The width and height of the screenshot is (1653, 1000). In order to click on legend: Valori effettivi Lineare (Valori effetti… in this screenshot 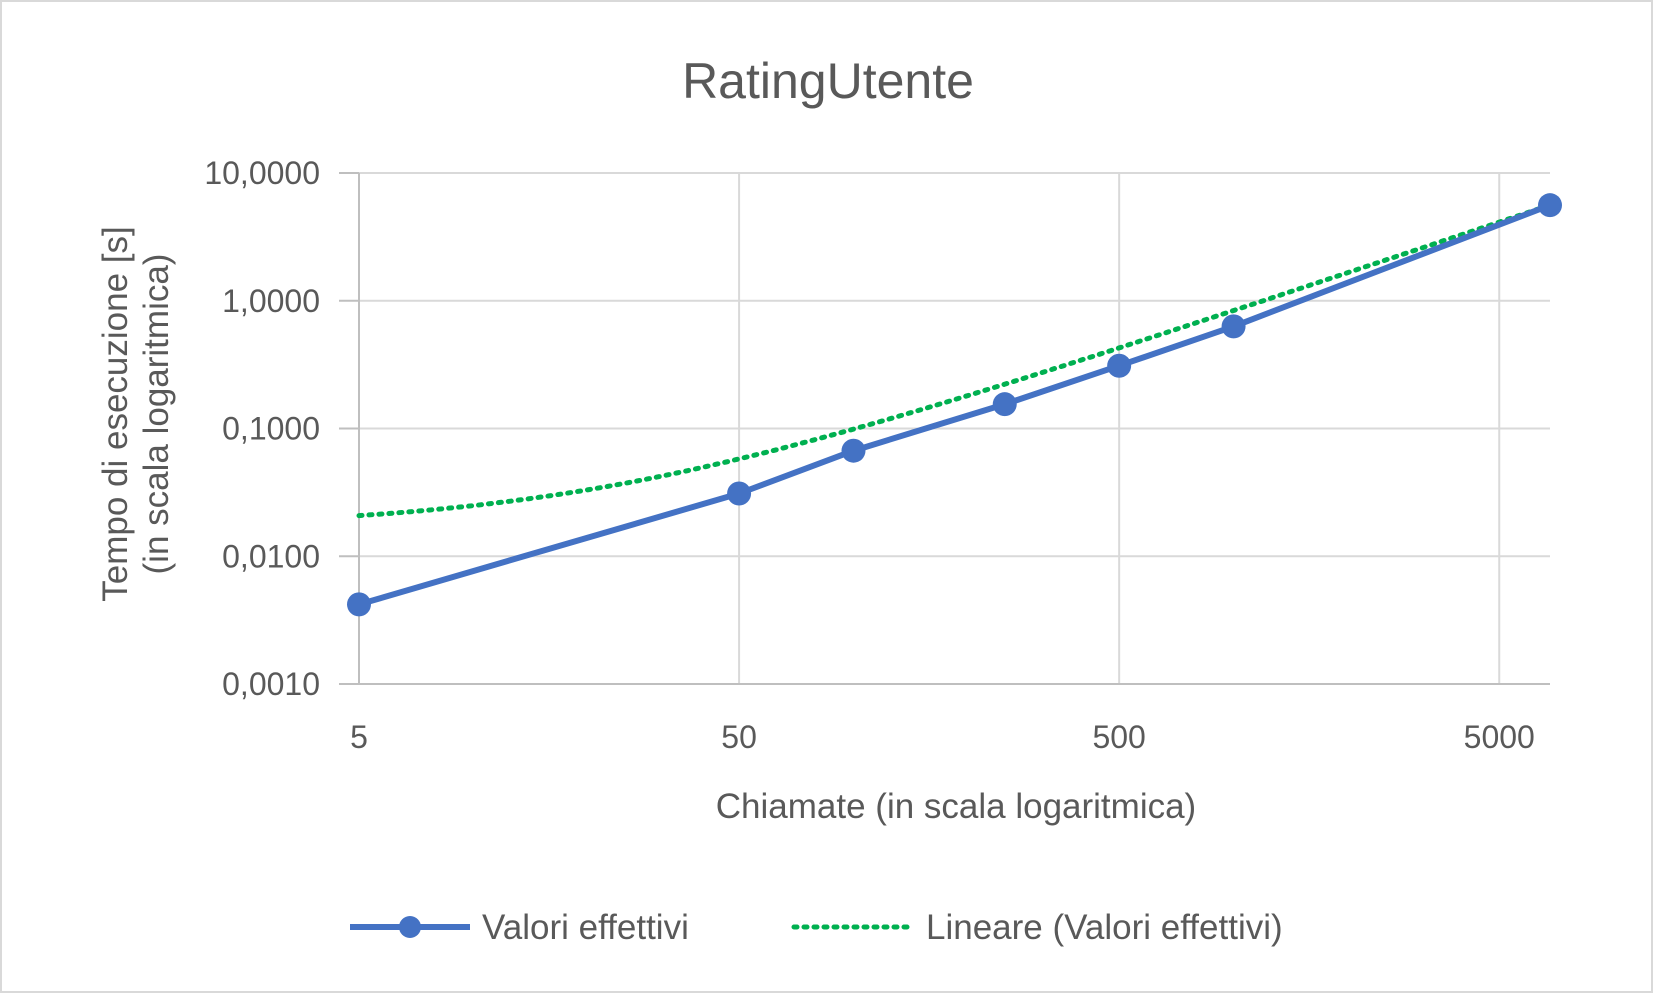, I will do `click(816, 927)`.